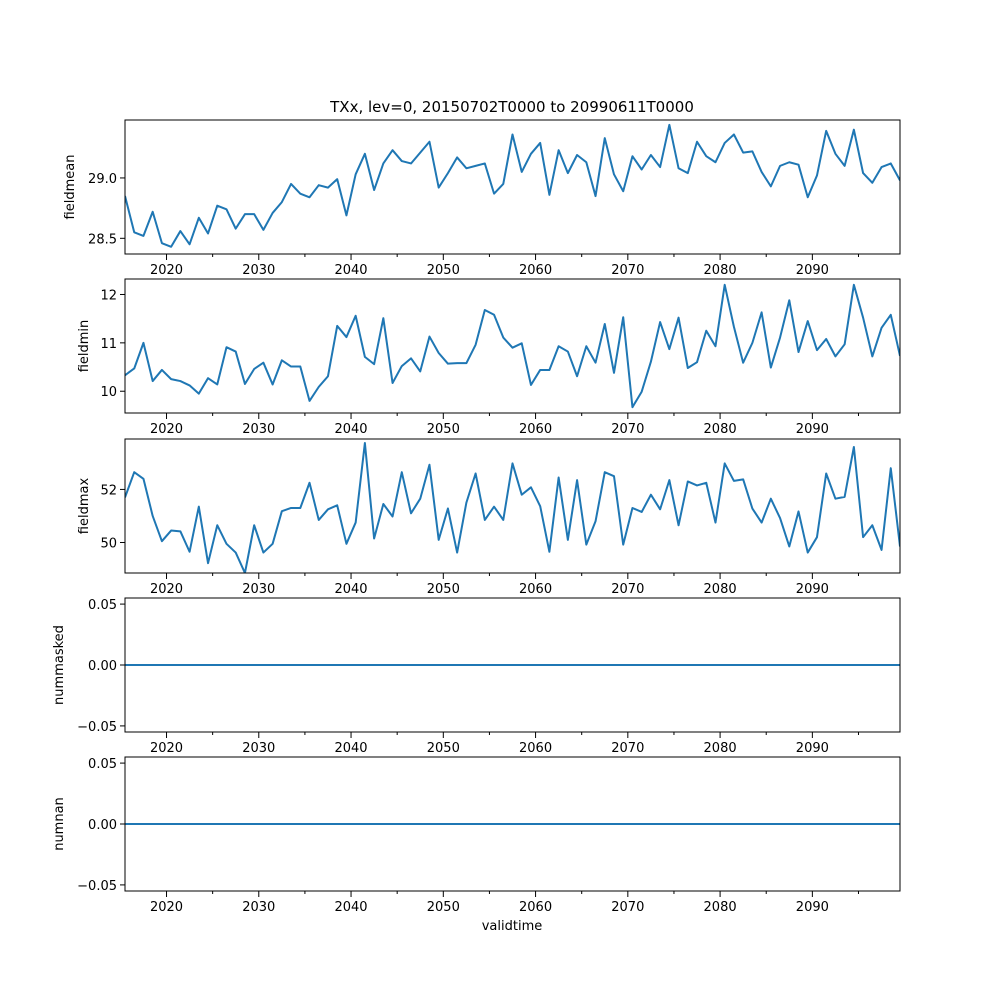  I want to click on data-line-fieldmin, so click(512, 346).